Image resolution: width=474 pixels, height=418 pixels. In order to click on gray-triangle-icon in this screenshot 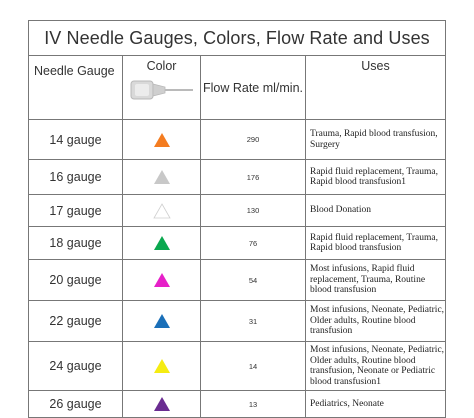, I will do `click(161, 177)`.